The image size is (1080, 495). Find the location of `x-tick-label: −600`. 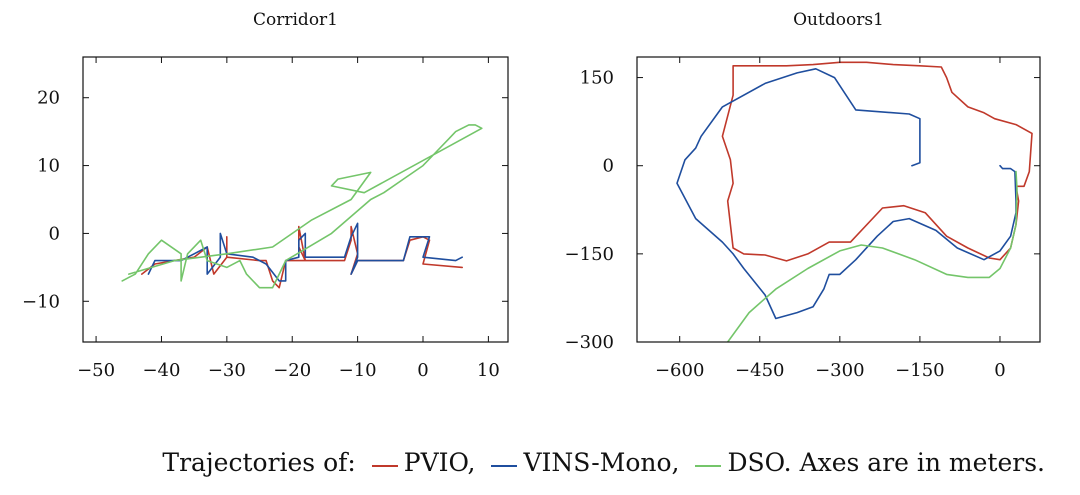

x-tick-label: −600 is located at coordinates (679, 370).